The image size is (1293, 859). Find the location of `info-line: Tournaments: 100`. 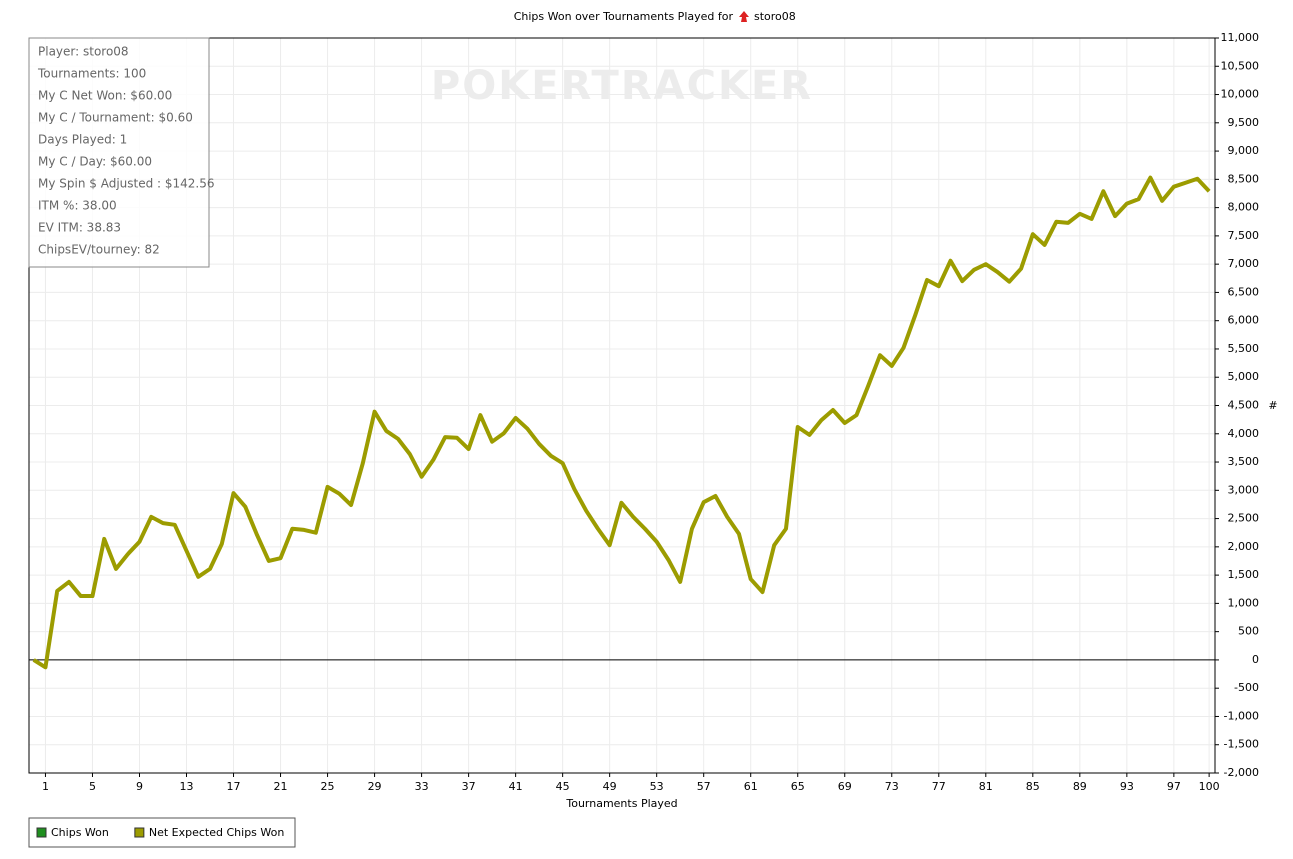

info-line: Tournaments: 100 is located at coordinates (91, 74).